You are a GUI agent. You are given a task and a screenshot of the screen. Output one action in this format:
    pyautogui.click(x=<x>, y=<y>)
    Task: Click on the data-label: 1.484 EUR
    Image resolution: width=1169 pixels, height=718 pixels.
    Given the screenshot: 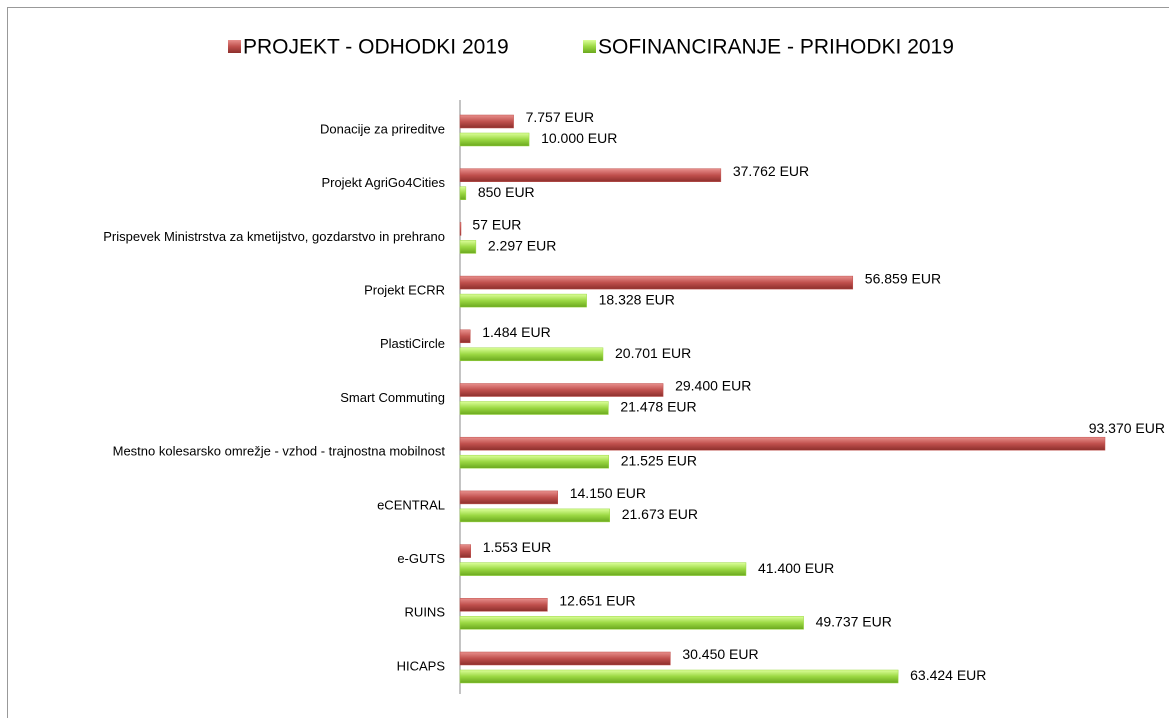 What is the action you would take?
    pyautogui.click(x=516, y=332)
    